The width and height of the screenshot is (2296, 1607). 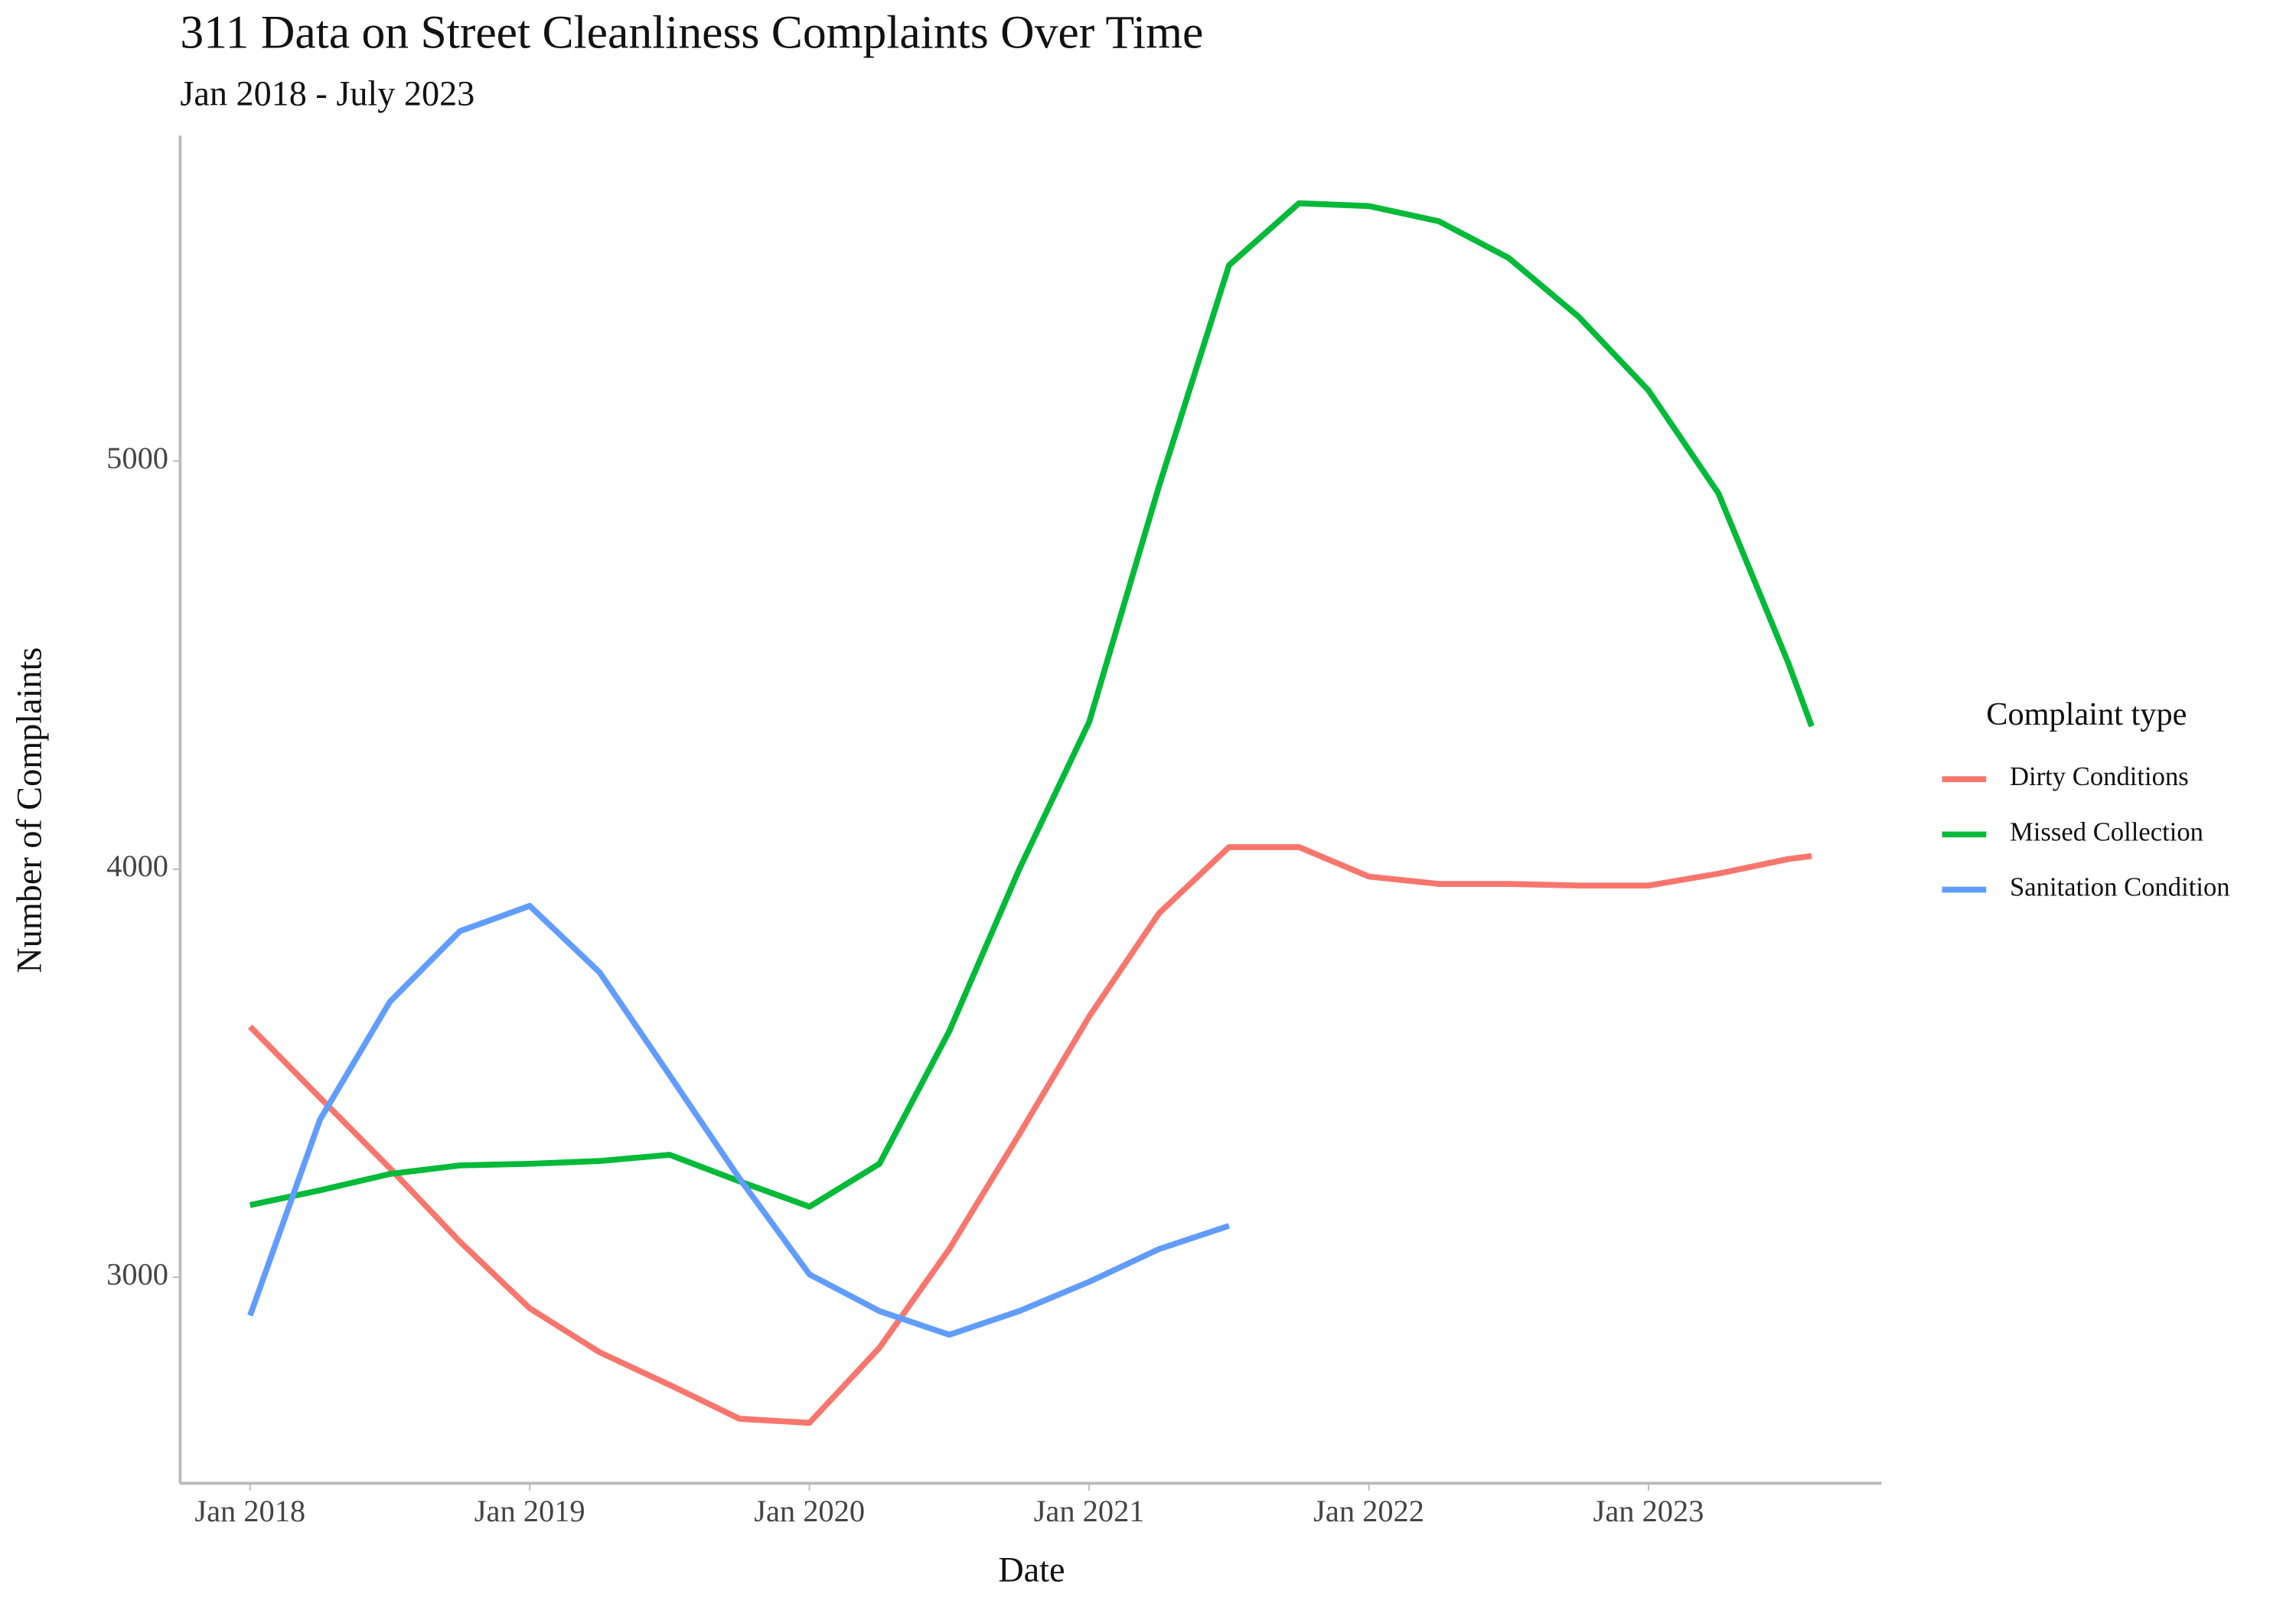 What do you see at coordinates (739, 1120) in the screenshot?
I see `series-line` at bounding box center [739, 1120].